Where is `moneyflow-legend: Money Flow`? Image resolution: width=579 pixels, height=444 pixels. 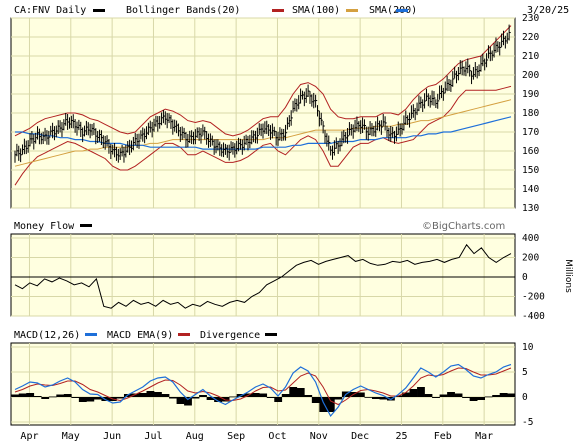
moneyflow-legend: Money Flow is located at coordinates (44, 226).